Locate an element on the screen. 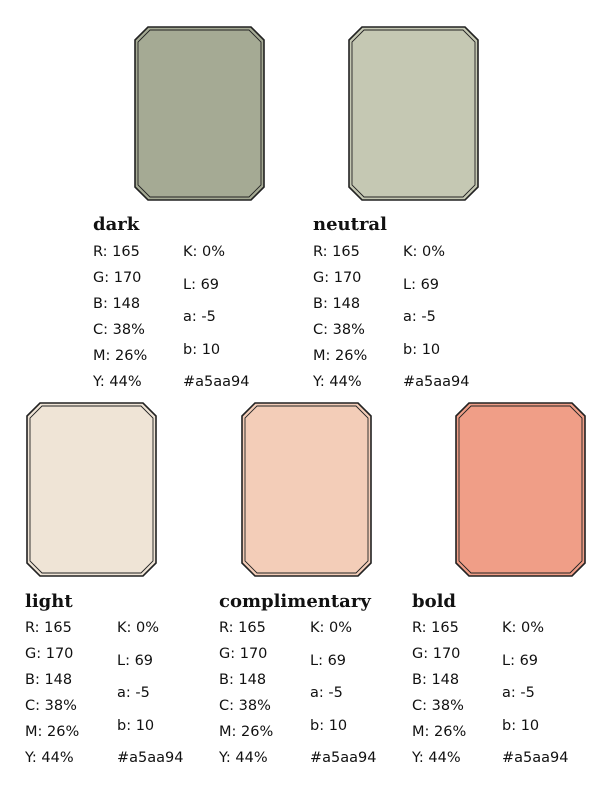 This screenshot has height=792, width=612. swatch-label: dark is located at coordinates (116, 224).